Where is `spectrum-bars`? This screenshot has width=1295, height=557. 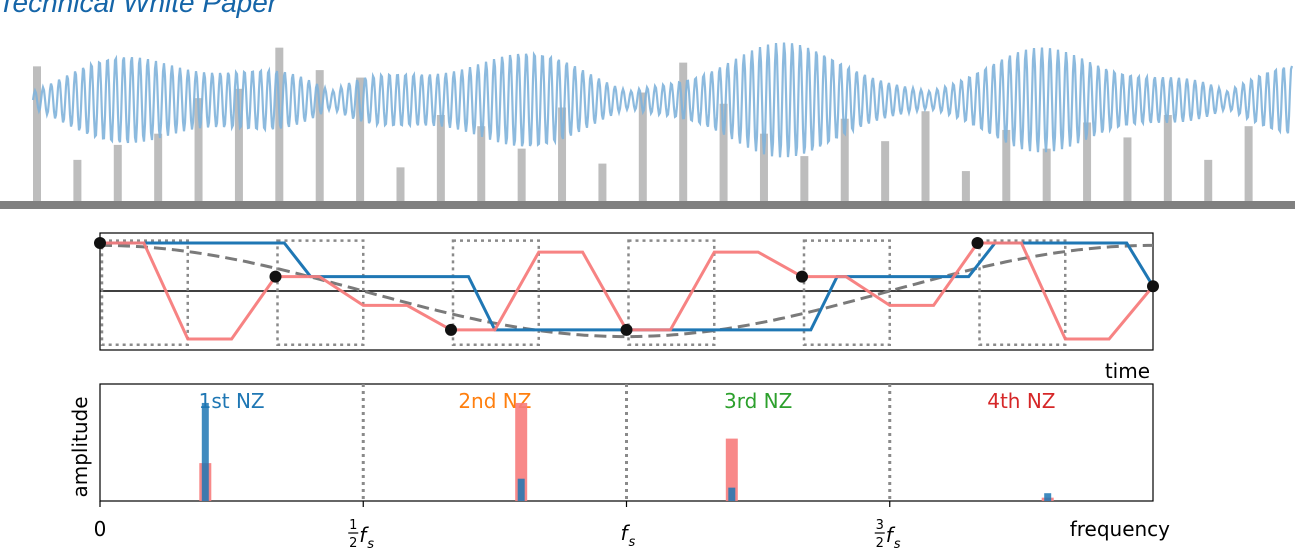 spectrum-bars is located at coordinates (626, 451).